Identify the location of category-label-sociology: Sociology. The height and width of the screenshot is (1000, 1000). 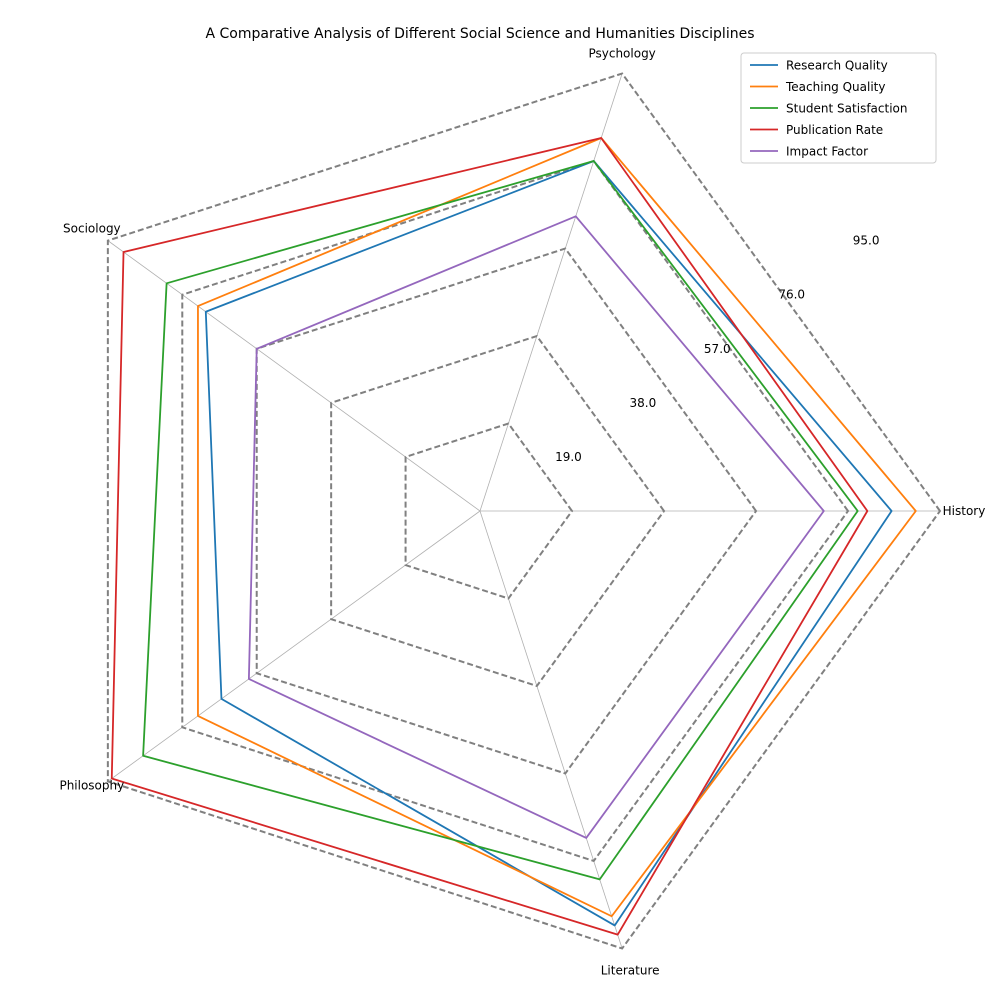
(92, 229).